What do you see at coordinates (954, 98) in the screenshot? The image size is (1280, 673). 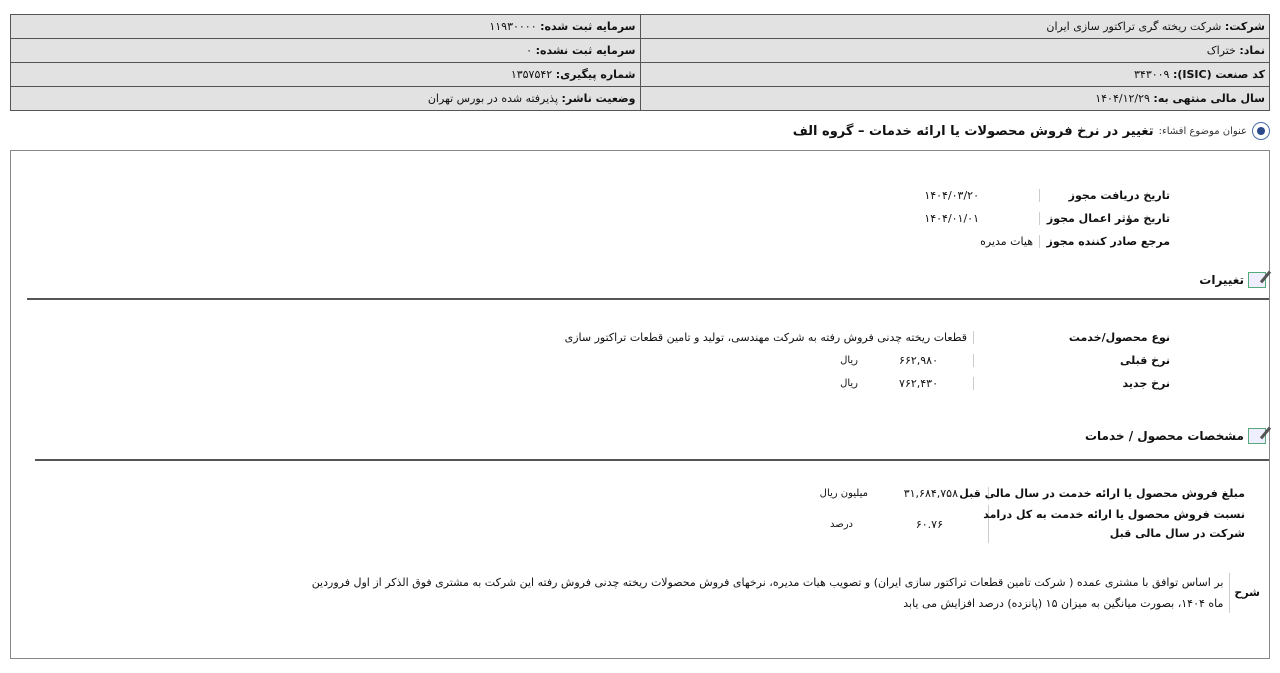 I see `fiscal-cell: سال مالی منتهی به: ۱۴۰۴/۱۲/۲۹` at bounding box center [954, 98].